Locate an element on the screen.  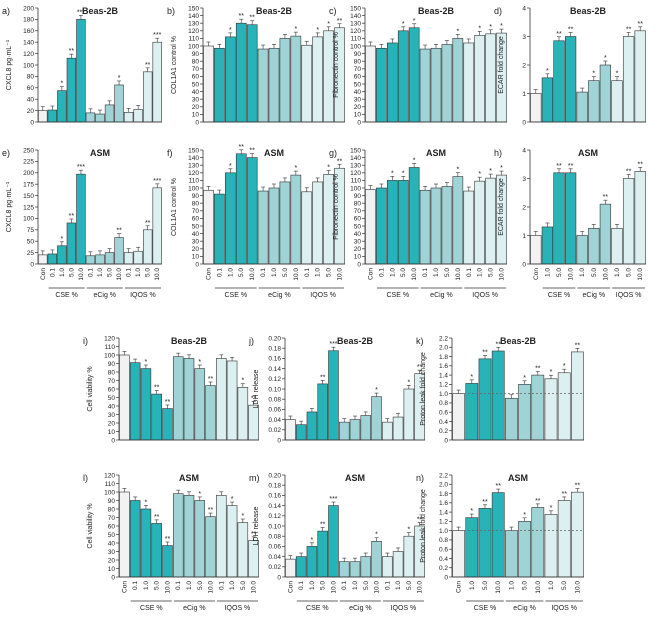
group-label: IQOS % is located at coordinates (404, 608).